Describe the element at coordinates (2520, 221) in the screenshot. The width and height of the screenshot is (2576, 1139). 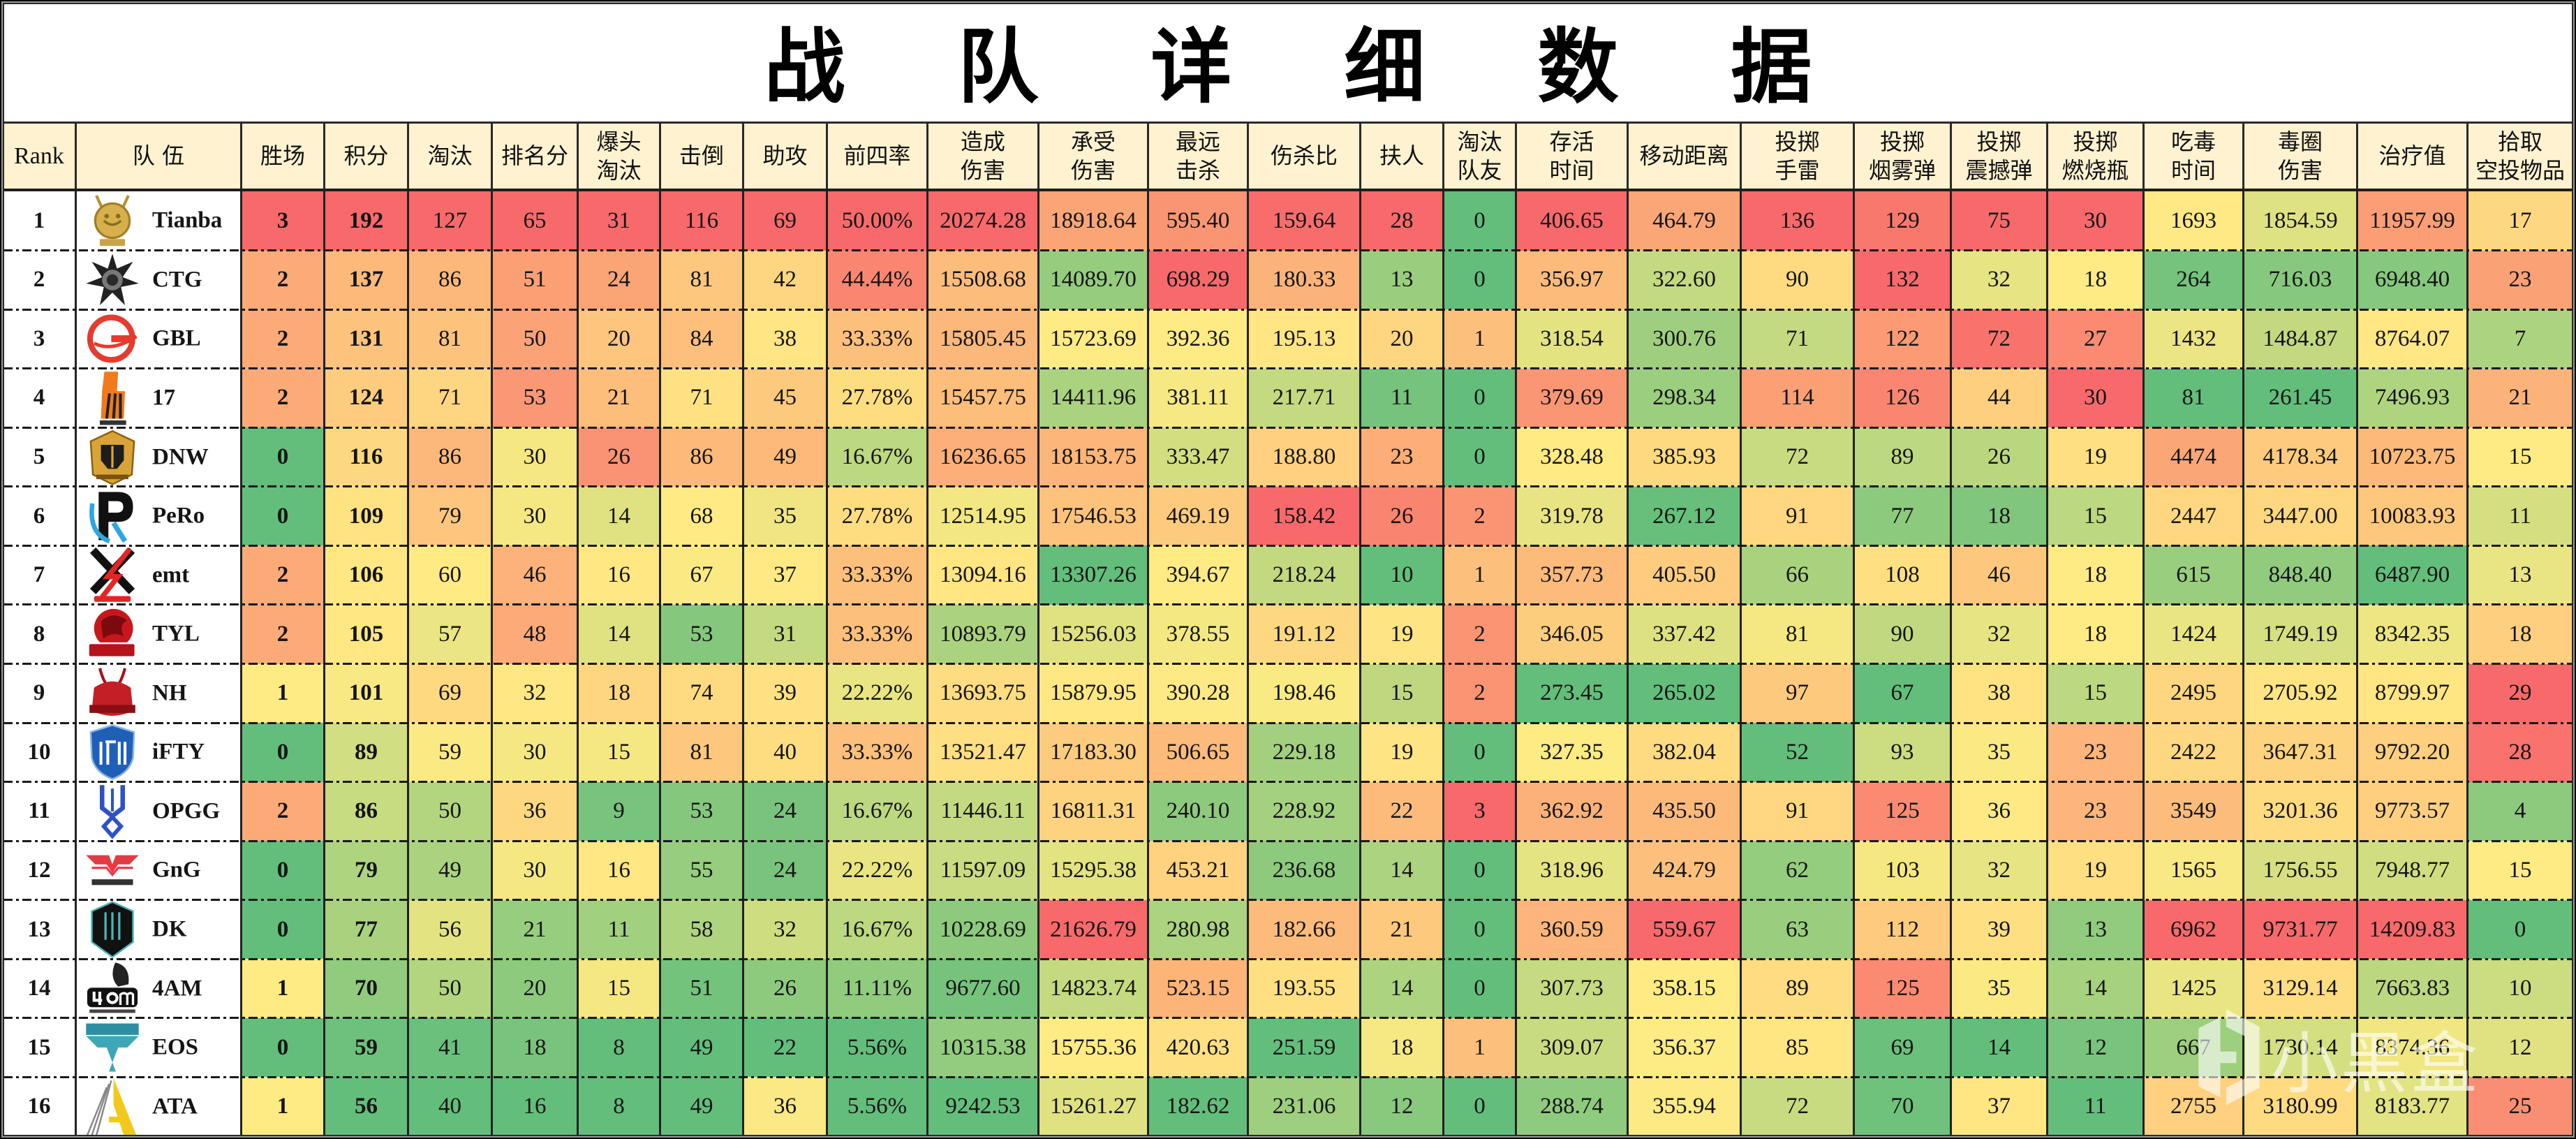
I see `cell-airdrops: 17` at that location.